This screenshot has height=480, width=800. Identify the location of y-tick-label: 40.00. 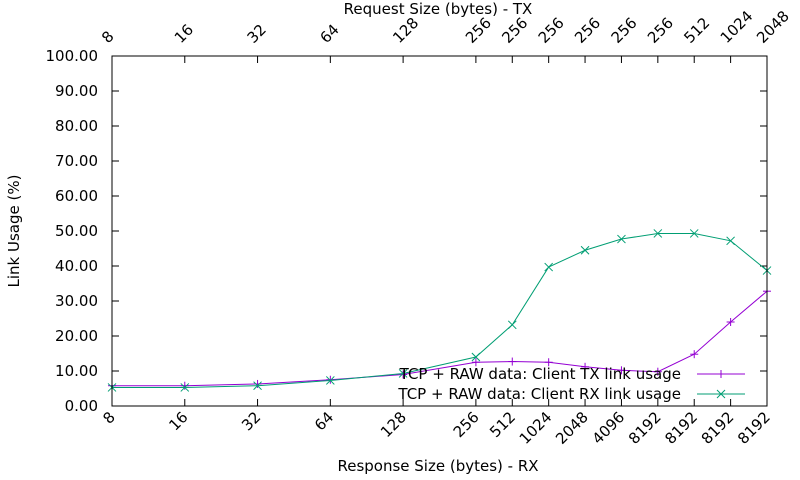
(76, 266).